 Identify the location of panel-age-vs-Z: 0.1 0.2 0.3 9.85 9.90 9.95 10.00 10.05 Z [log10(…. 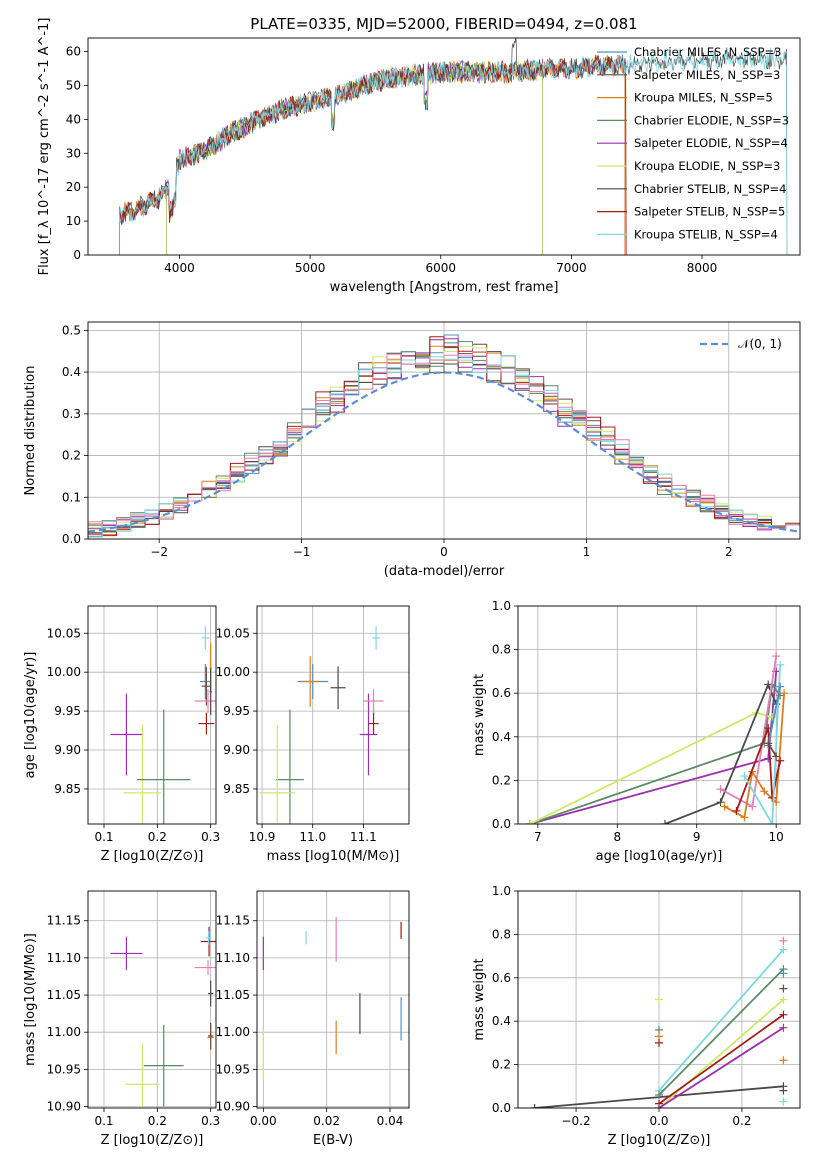
(121, 734).